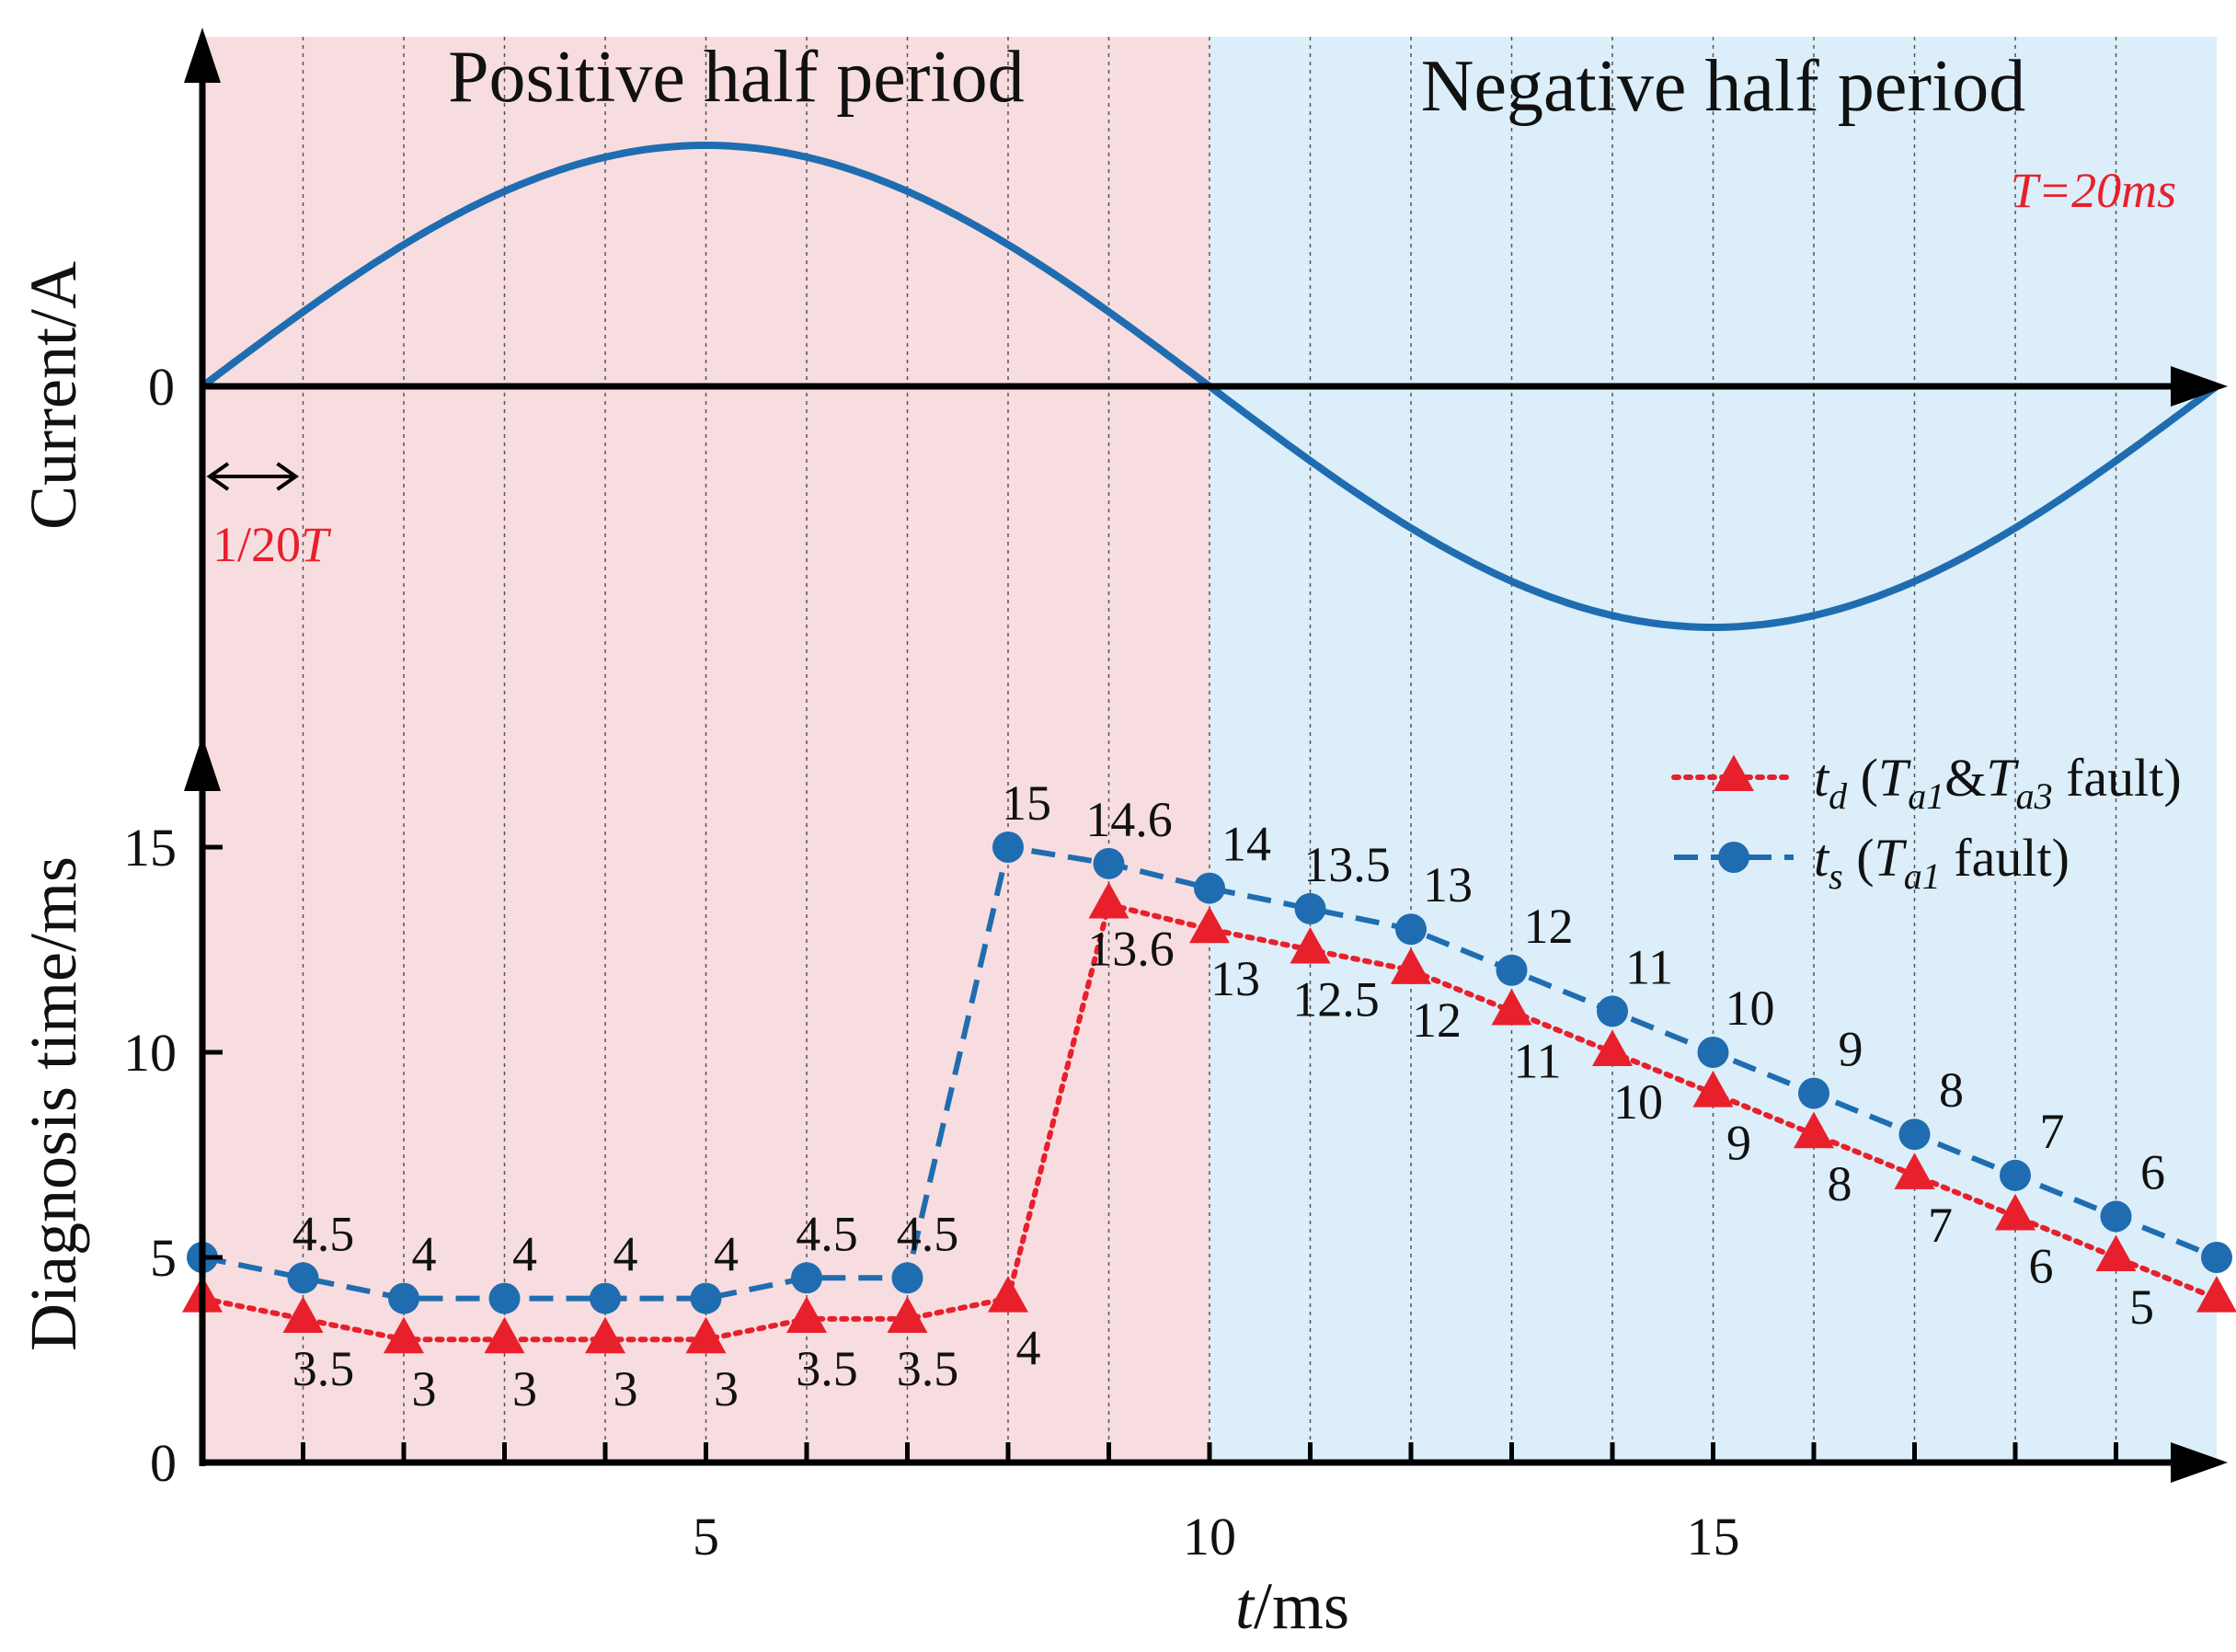 The image size is (2236, 1652). I want to click on legend-marker-ts, so click(1733, 857).